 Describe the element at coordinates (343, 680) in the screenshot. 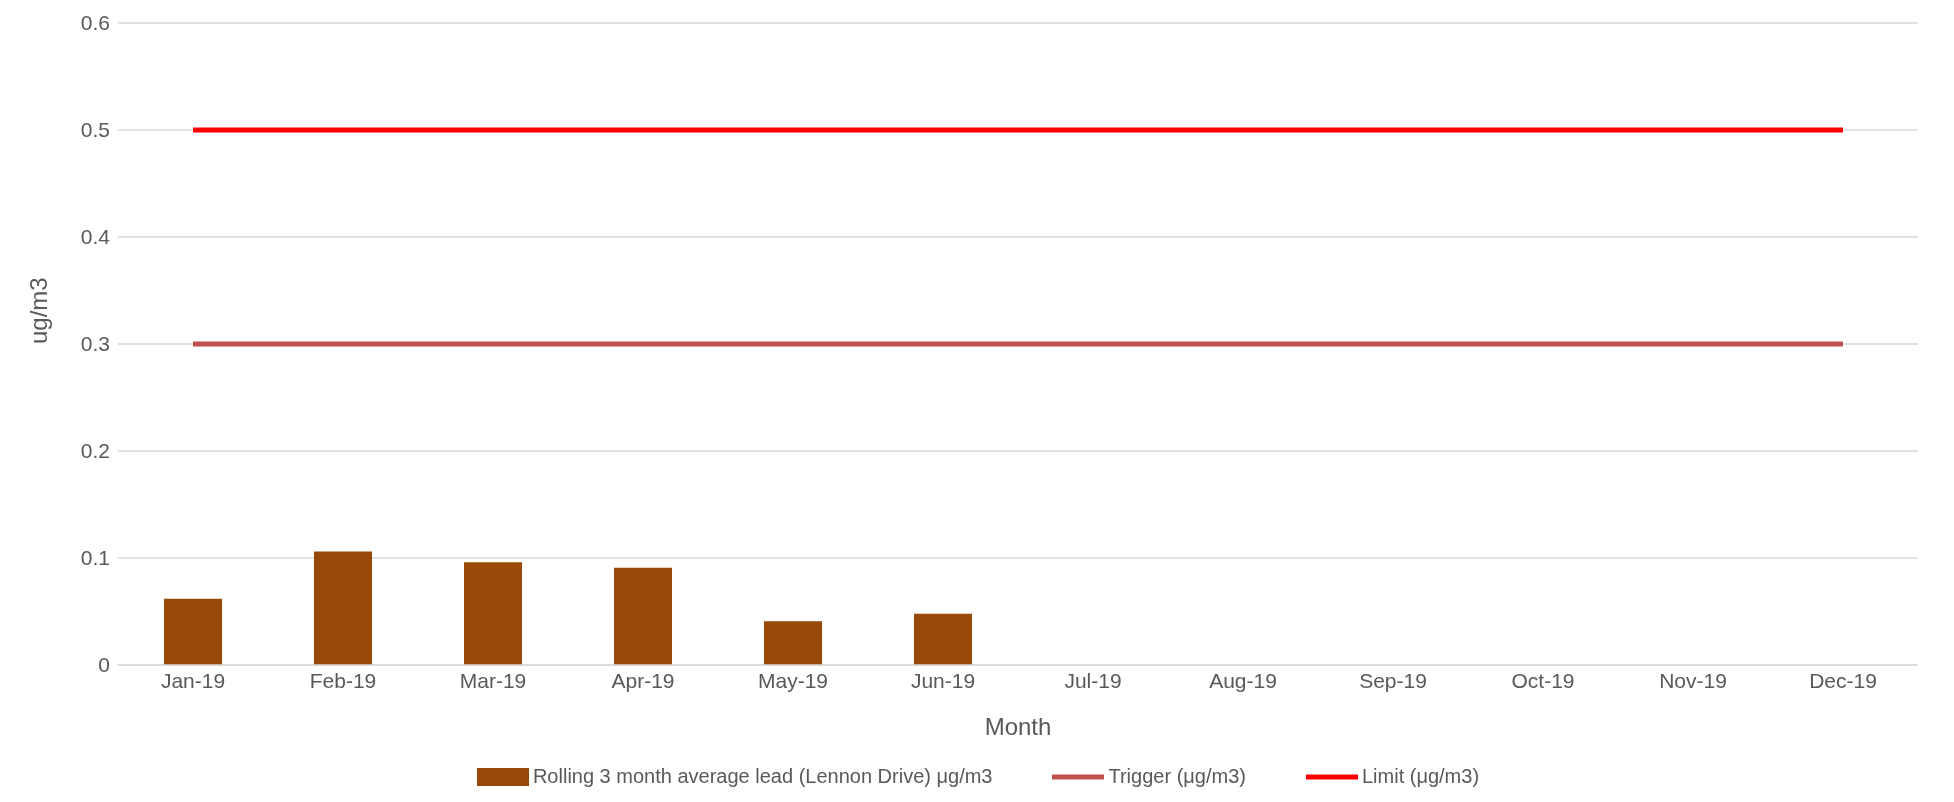

I see `x-tick-label: Feb-19` at that location.